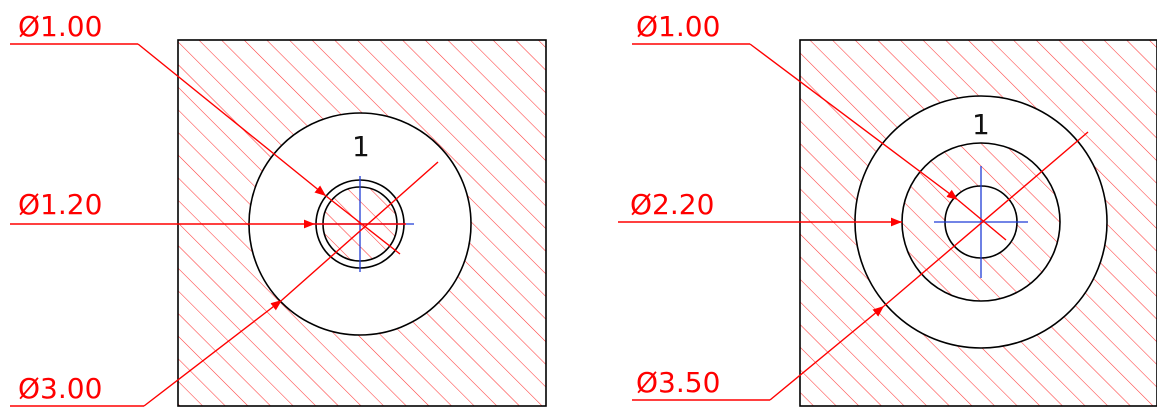  What do you see at coordinates (981, 124) in the screenshot?
I see `right-section-label: 1` at bounding box center [981, 124].